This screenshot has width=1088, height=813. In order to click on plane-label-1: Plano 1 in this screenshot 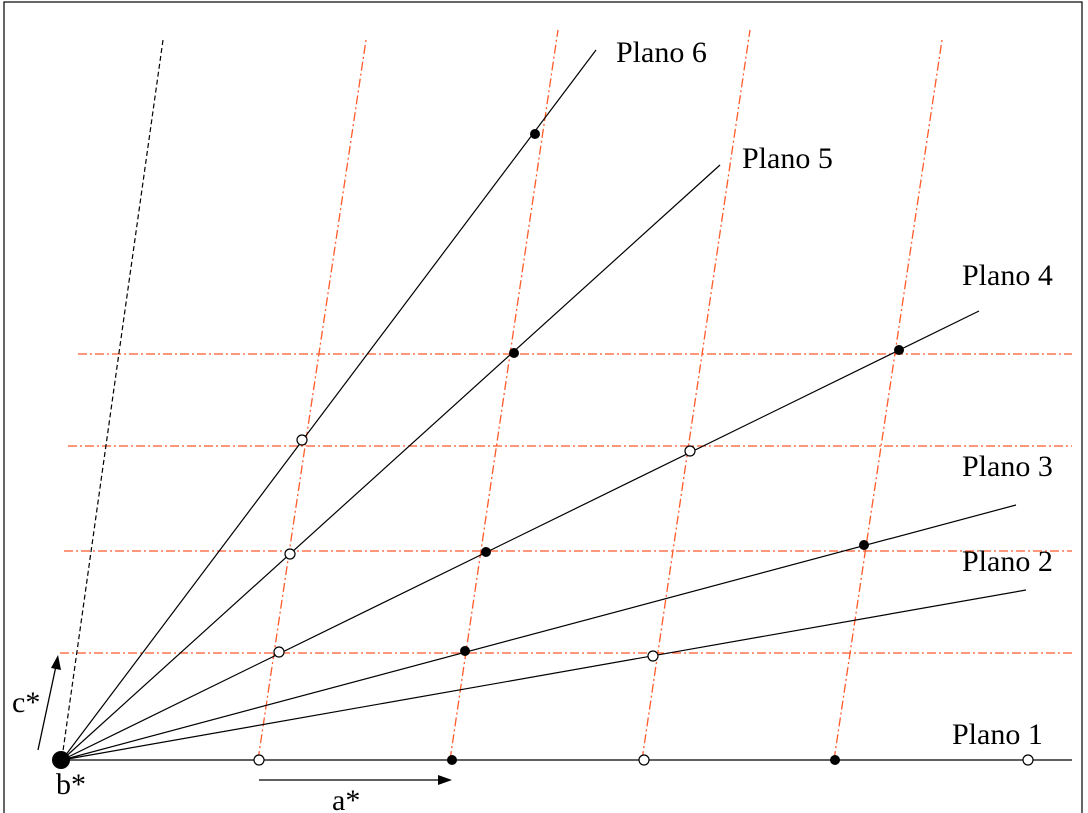, I will do `click(997, 734)`.